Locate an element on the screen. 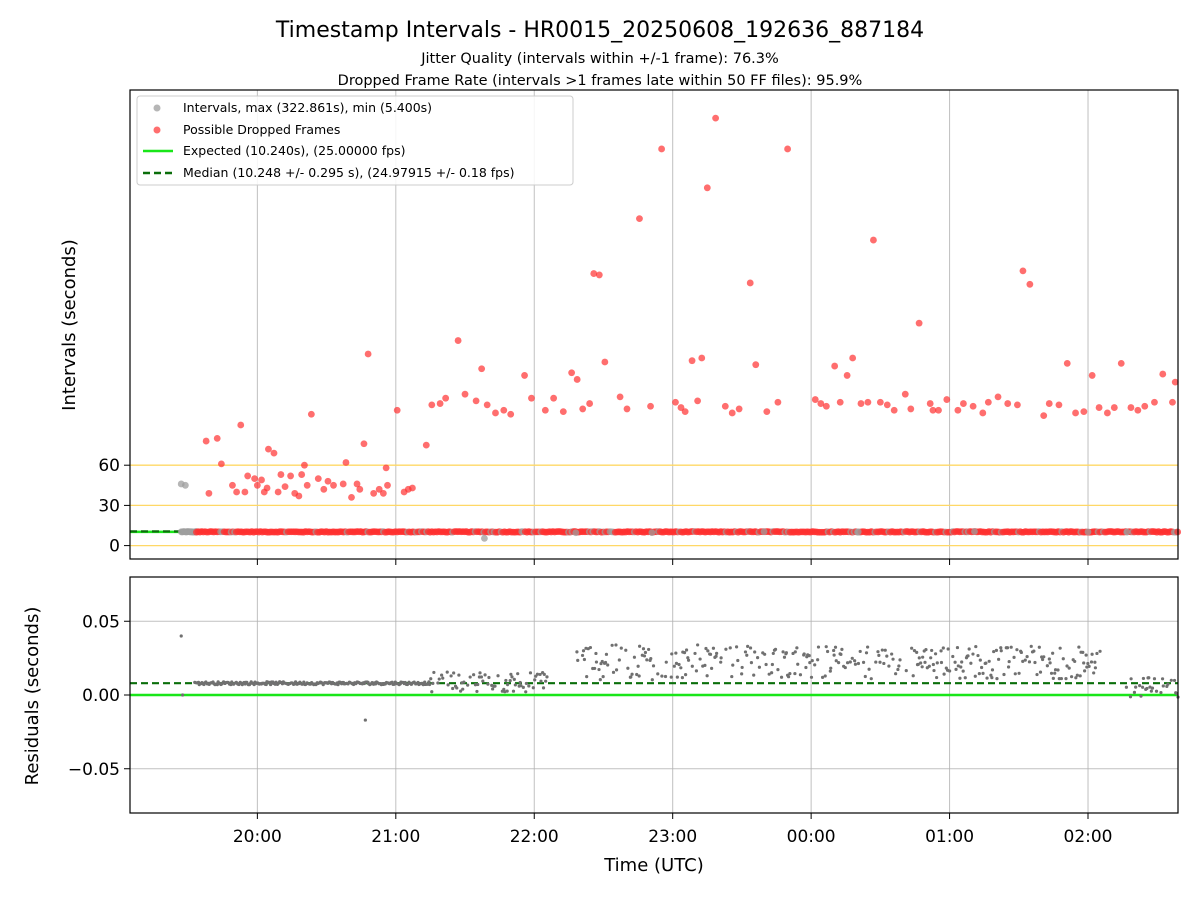 Image resolution: width=1200 pixels, height=900 pixels. y-tick-label: 0.05 is located at coordinates (101, 622).